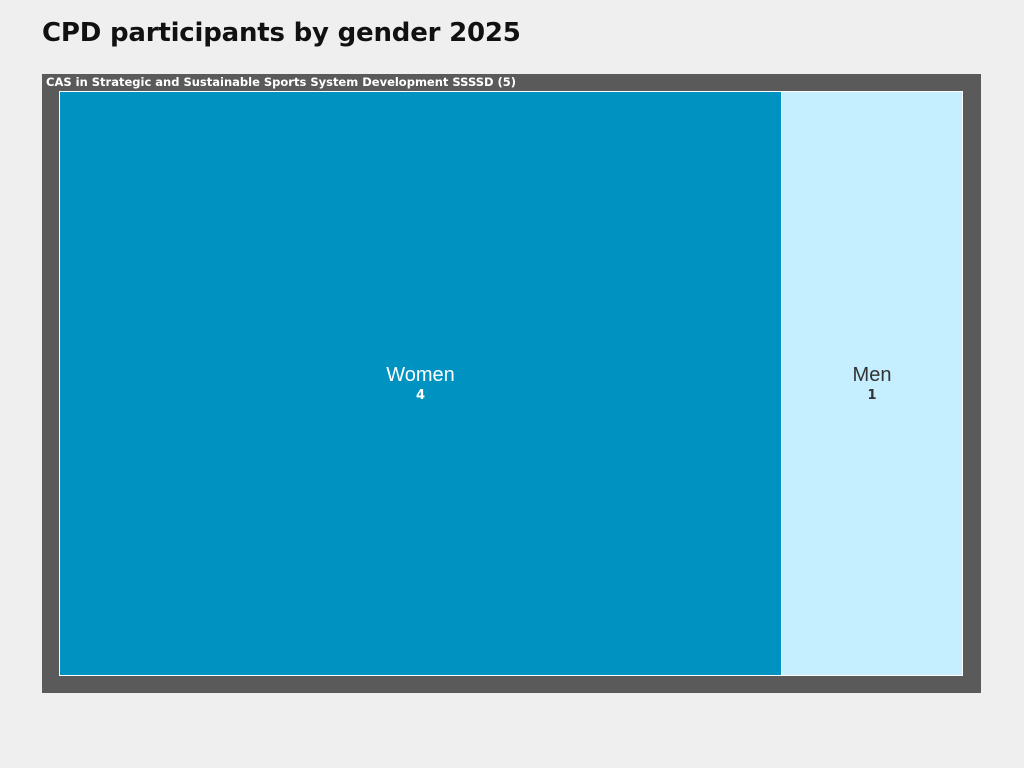 The width and height of the screenshot is (1024, 768). Describe the element at coordinates (281, 33) in the screenshot. I see `chart-title: CPD participants by gender 2025` at that location.